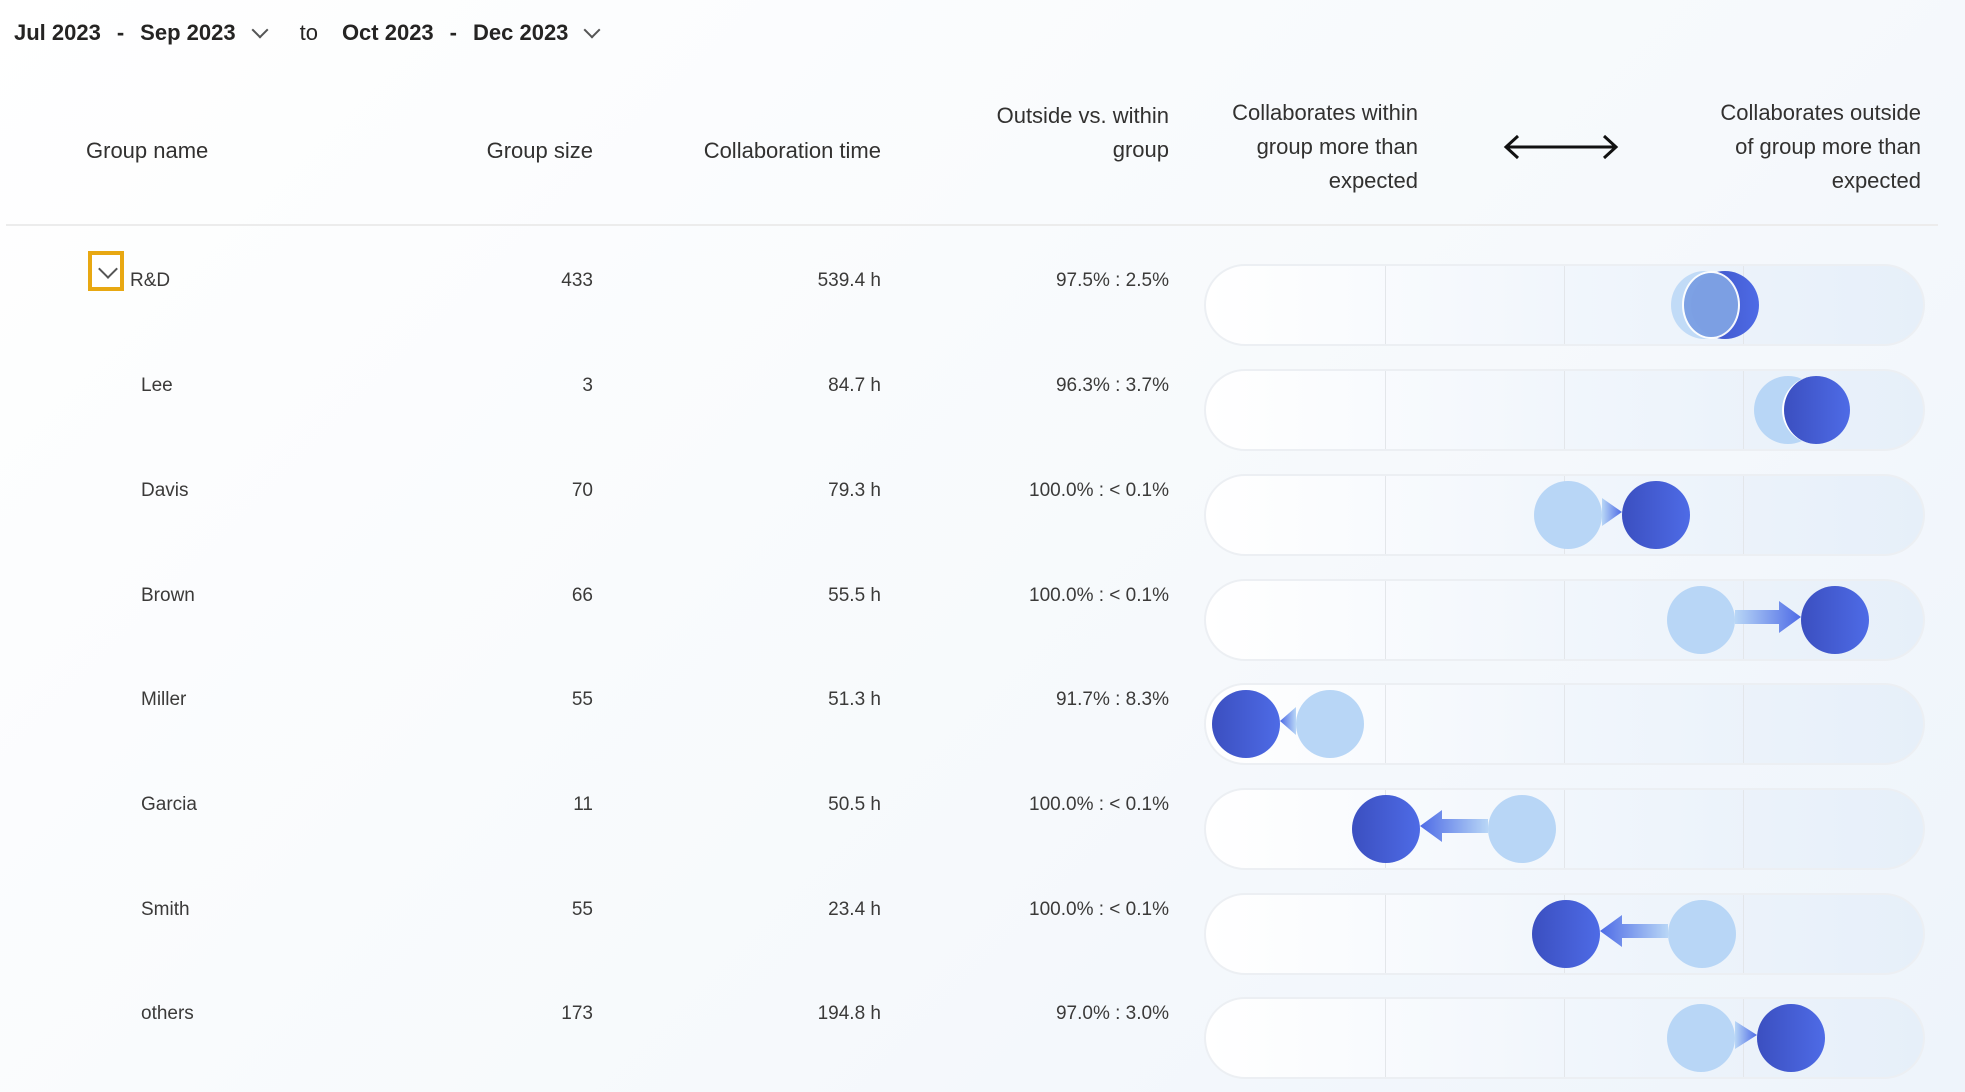 The image size is (1965, 1092). Describe the element at coordinates (168, 595) in the screenshot. I see `group-name: Brown` at that location.